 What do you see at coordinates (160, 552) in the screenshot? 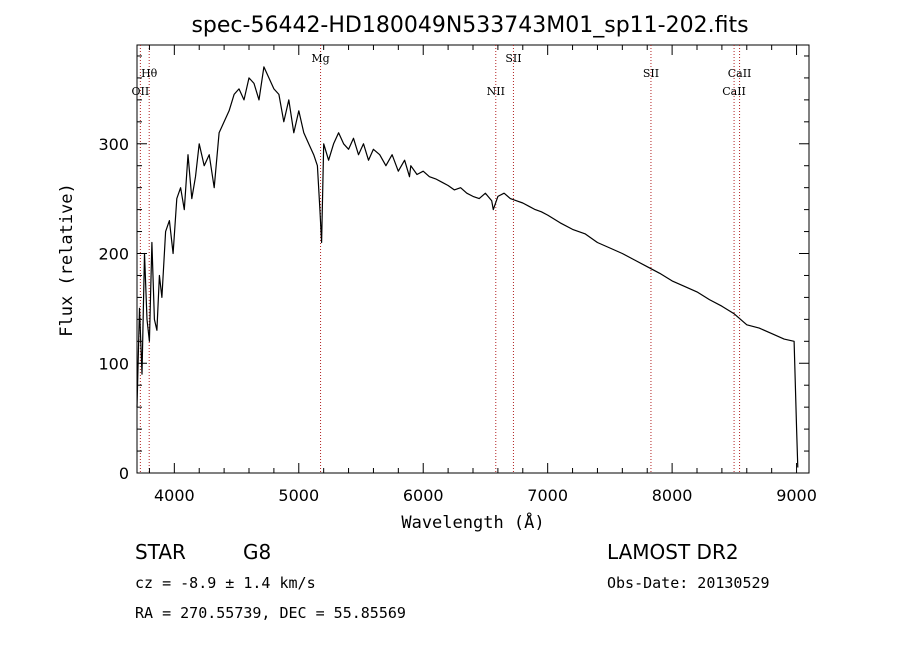
I see `object-class: STAR` at bounding box center [160, 552].